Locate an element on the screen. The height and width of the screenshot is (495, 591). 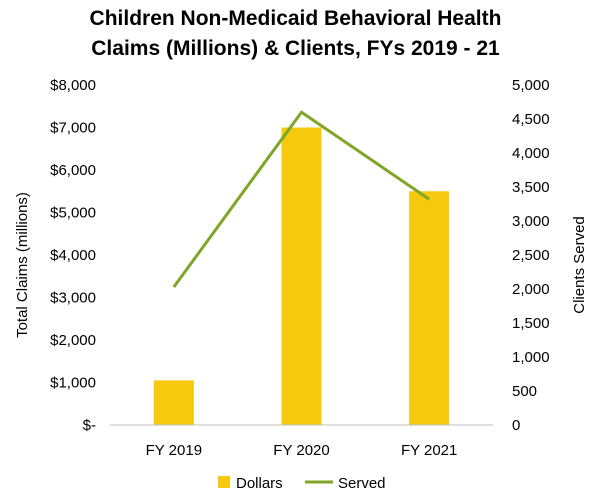
legend-label-served: Served is located at coordinates (362, 483).